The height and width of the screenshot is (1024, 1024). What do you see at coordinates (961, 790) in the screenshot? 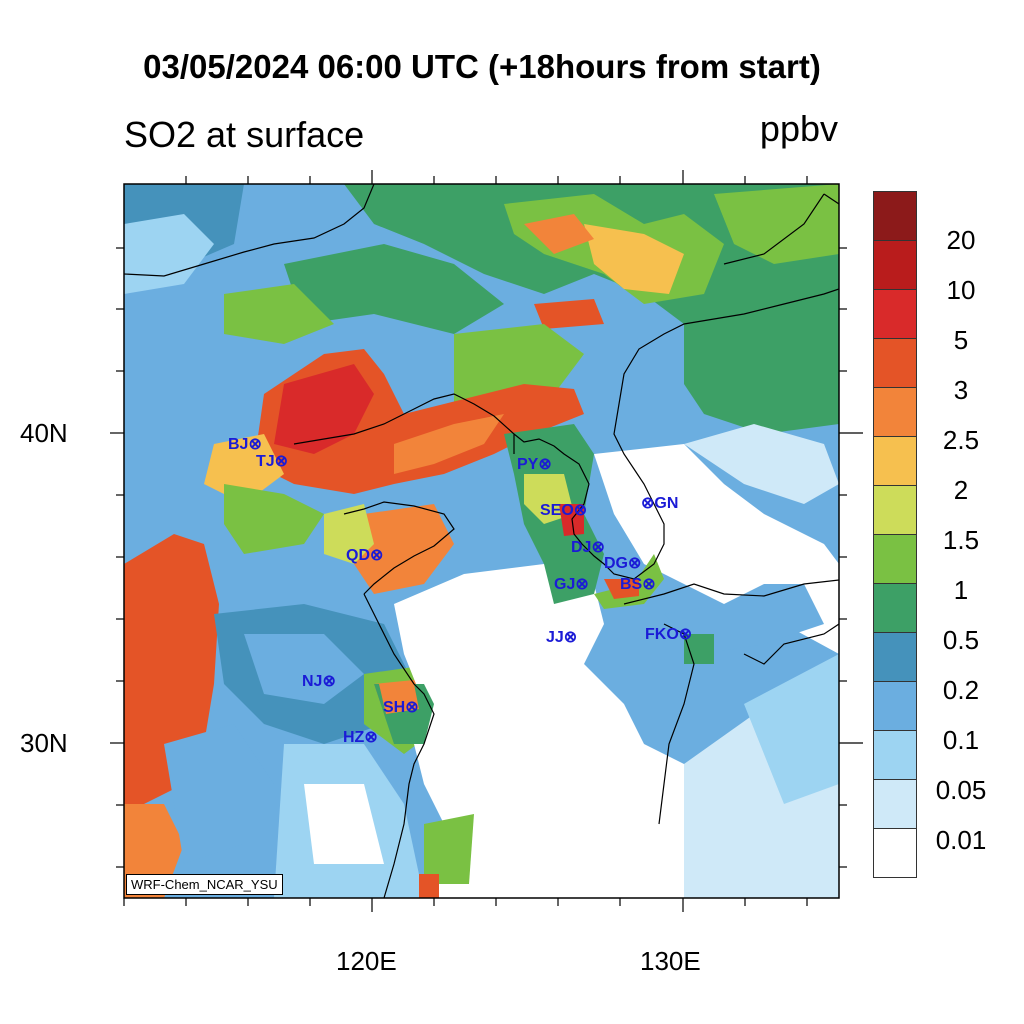
I see `legend-label: 0.05` at bounding box center [961, 790].